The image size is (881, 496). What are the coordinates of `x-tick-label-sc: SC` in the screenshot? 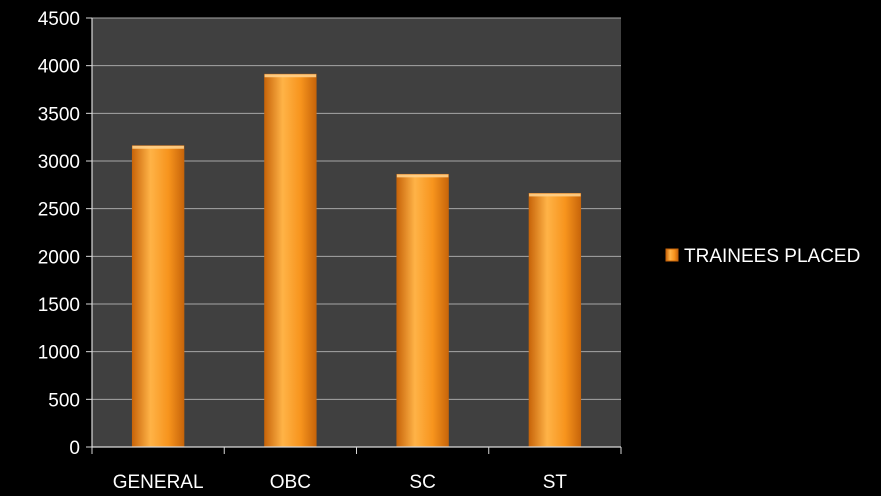 It's located at (422, 482).